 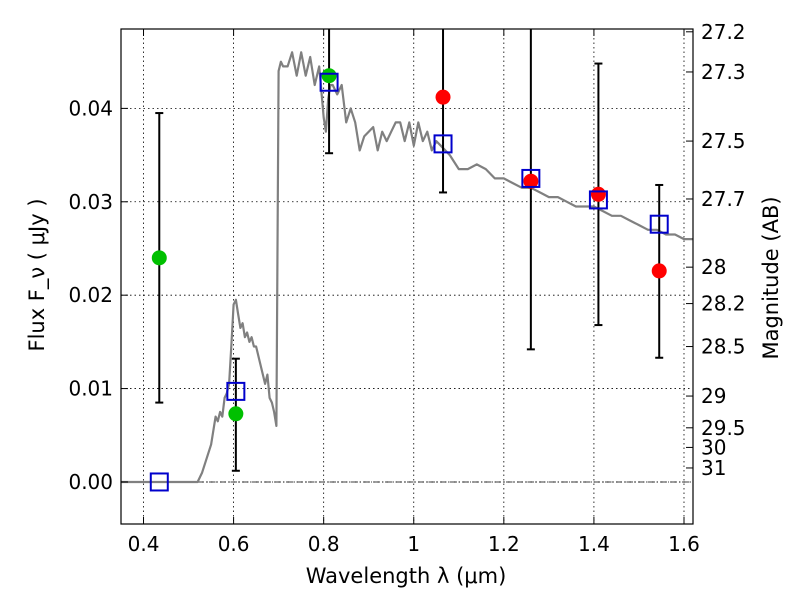 I want to click on y-tick-label: 0.01, so click(x=90, y=389).